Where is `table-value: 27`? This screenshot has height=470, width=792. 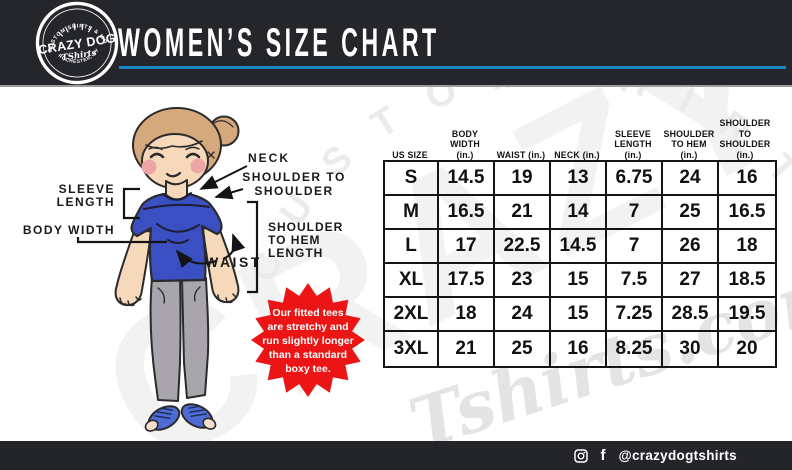
table-value: 27 is located at coordinates (691, 281).